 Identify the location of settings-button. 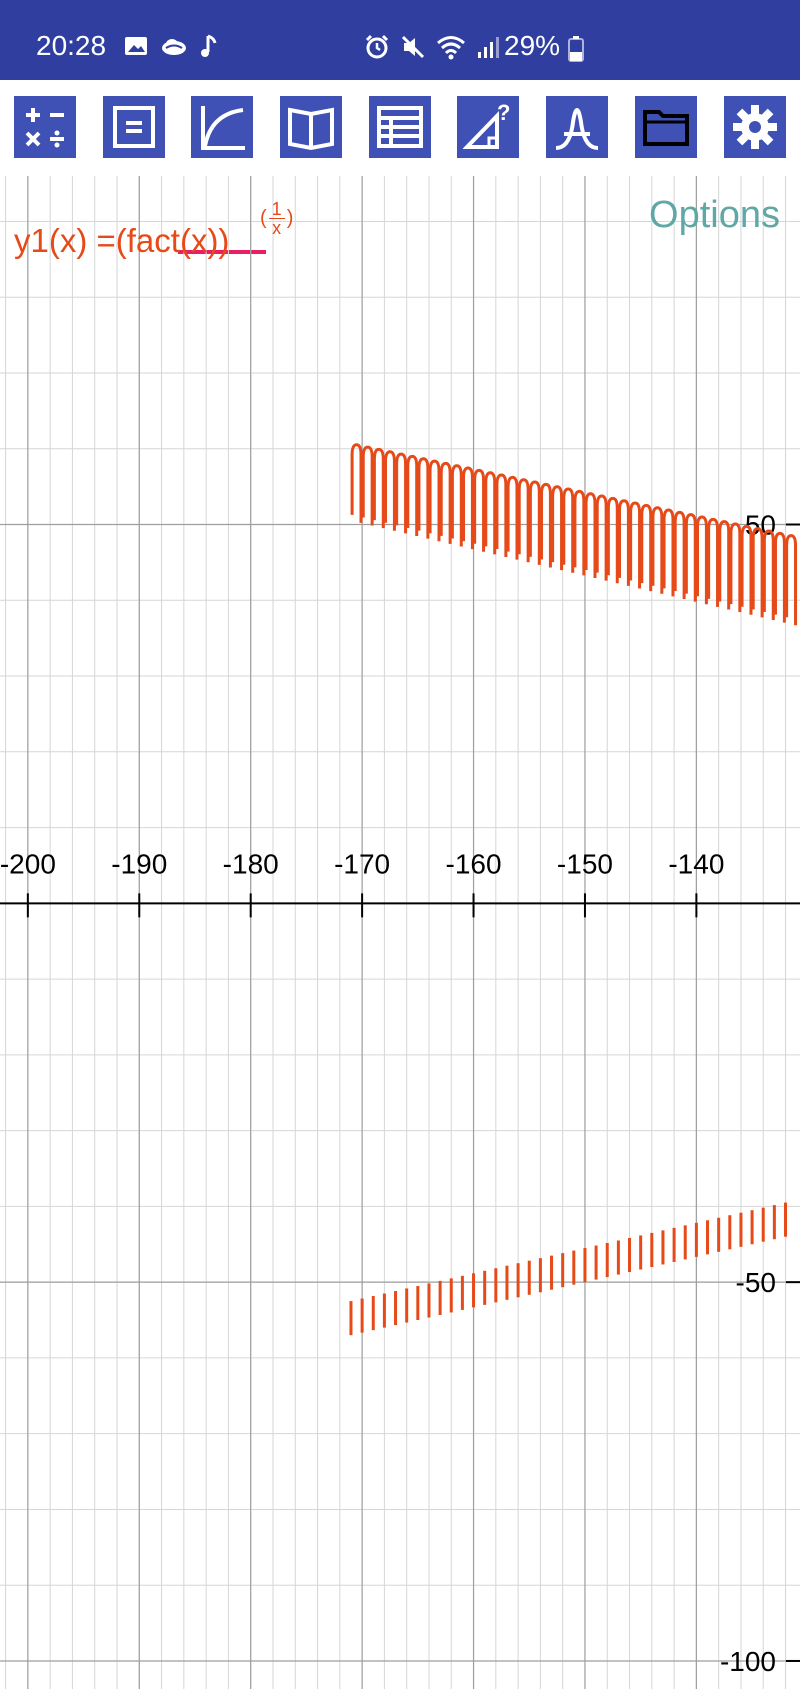
(755, 127).